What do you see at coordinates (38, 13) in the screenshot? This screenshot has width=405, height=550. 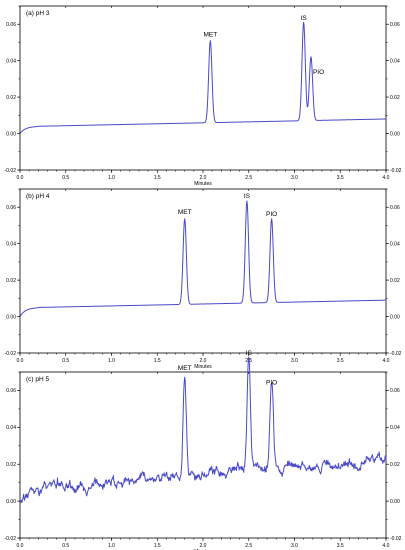 I see `panel-title: (a) pH 3` at bounding box center [38, 13].